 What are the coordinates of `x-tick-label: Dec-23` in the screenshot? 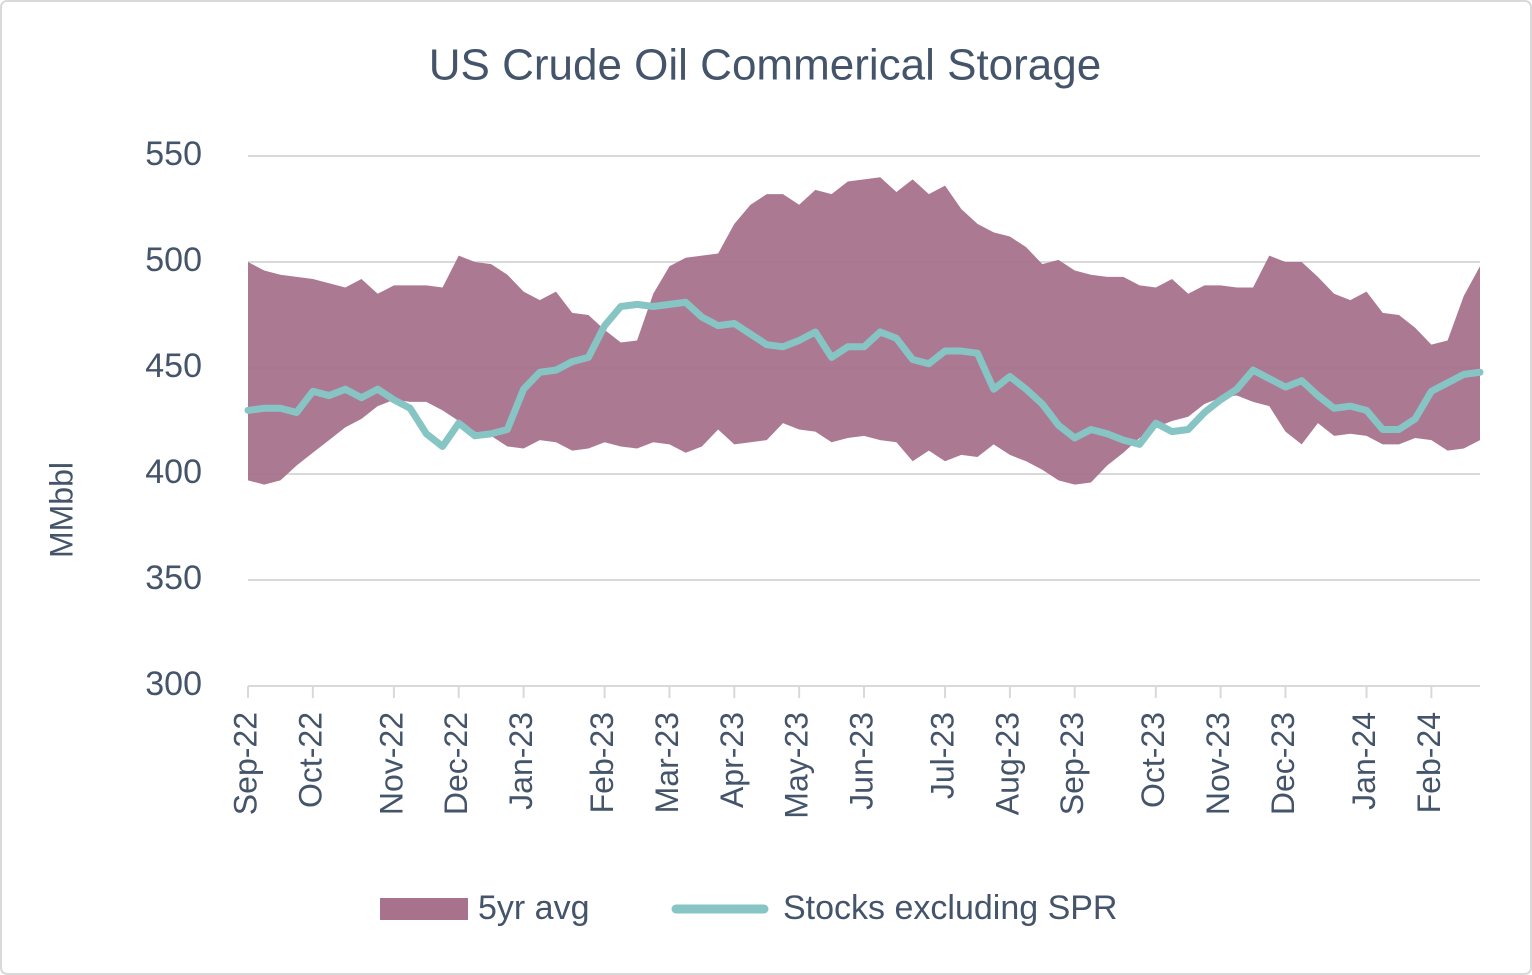 It's located at (1283, 763).